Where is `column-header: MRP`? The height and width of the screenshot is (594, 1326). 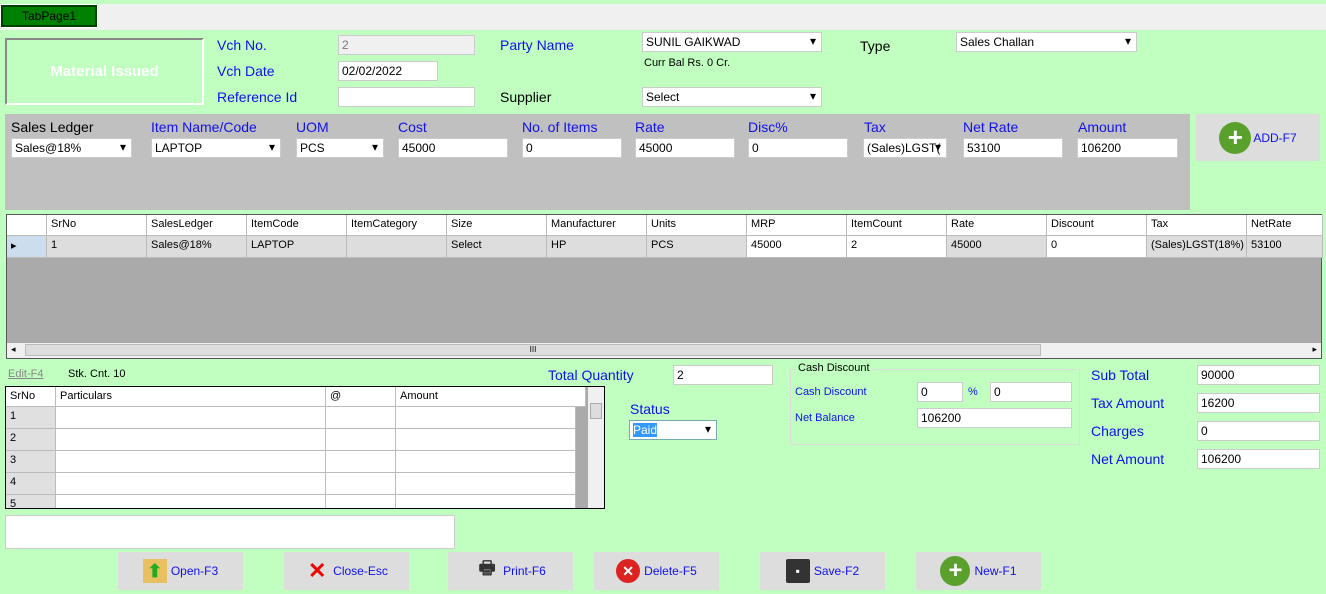
column-header: MRP is located at coordinates (797, 225).